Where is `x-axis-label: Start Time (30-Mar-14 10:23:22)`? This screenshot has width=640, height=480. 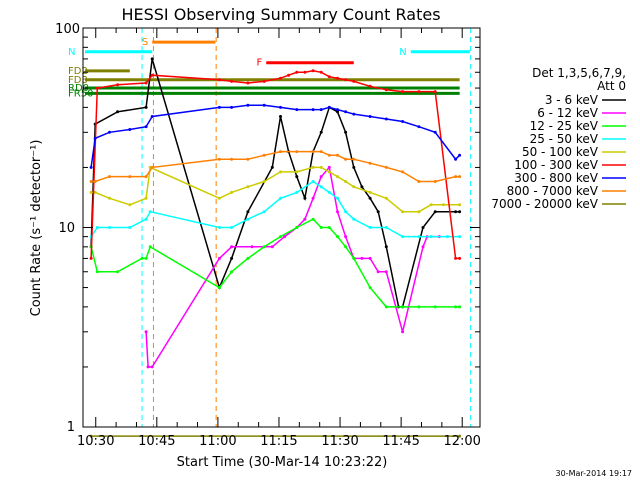 x-axis-label: Start Time (30-Mar-14 10:23:22) is located at coordinates (282, 462).